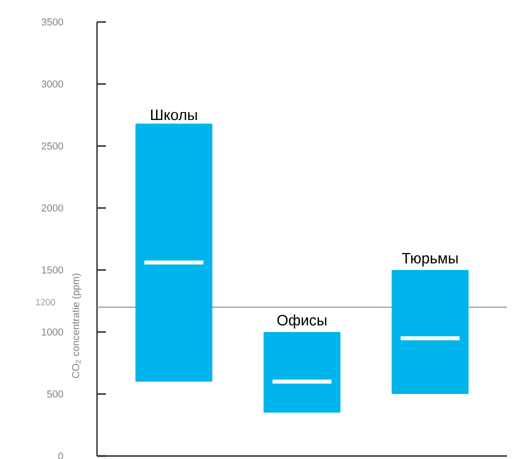 This screenshot has width=513, height=459. Describe the element at coordinates (53, 146) in the screenshot. I see `y-tick-label: 2500` at that location.